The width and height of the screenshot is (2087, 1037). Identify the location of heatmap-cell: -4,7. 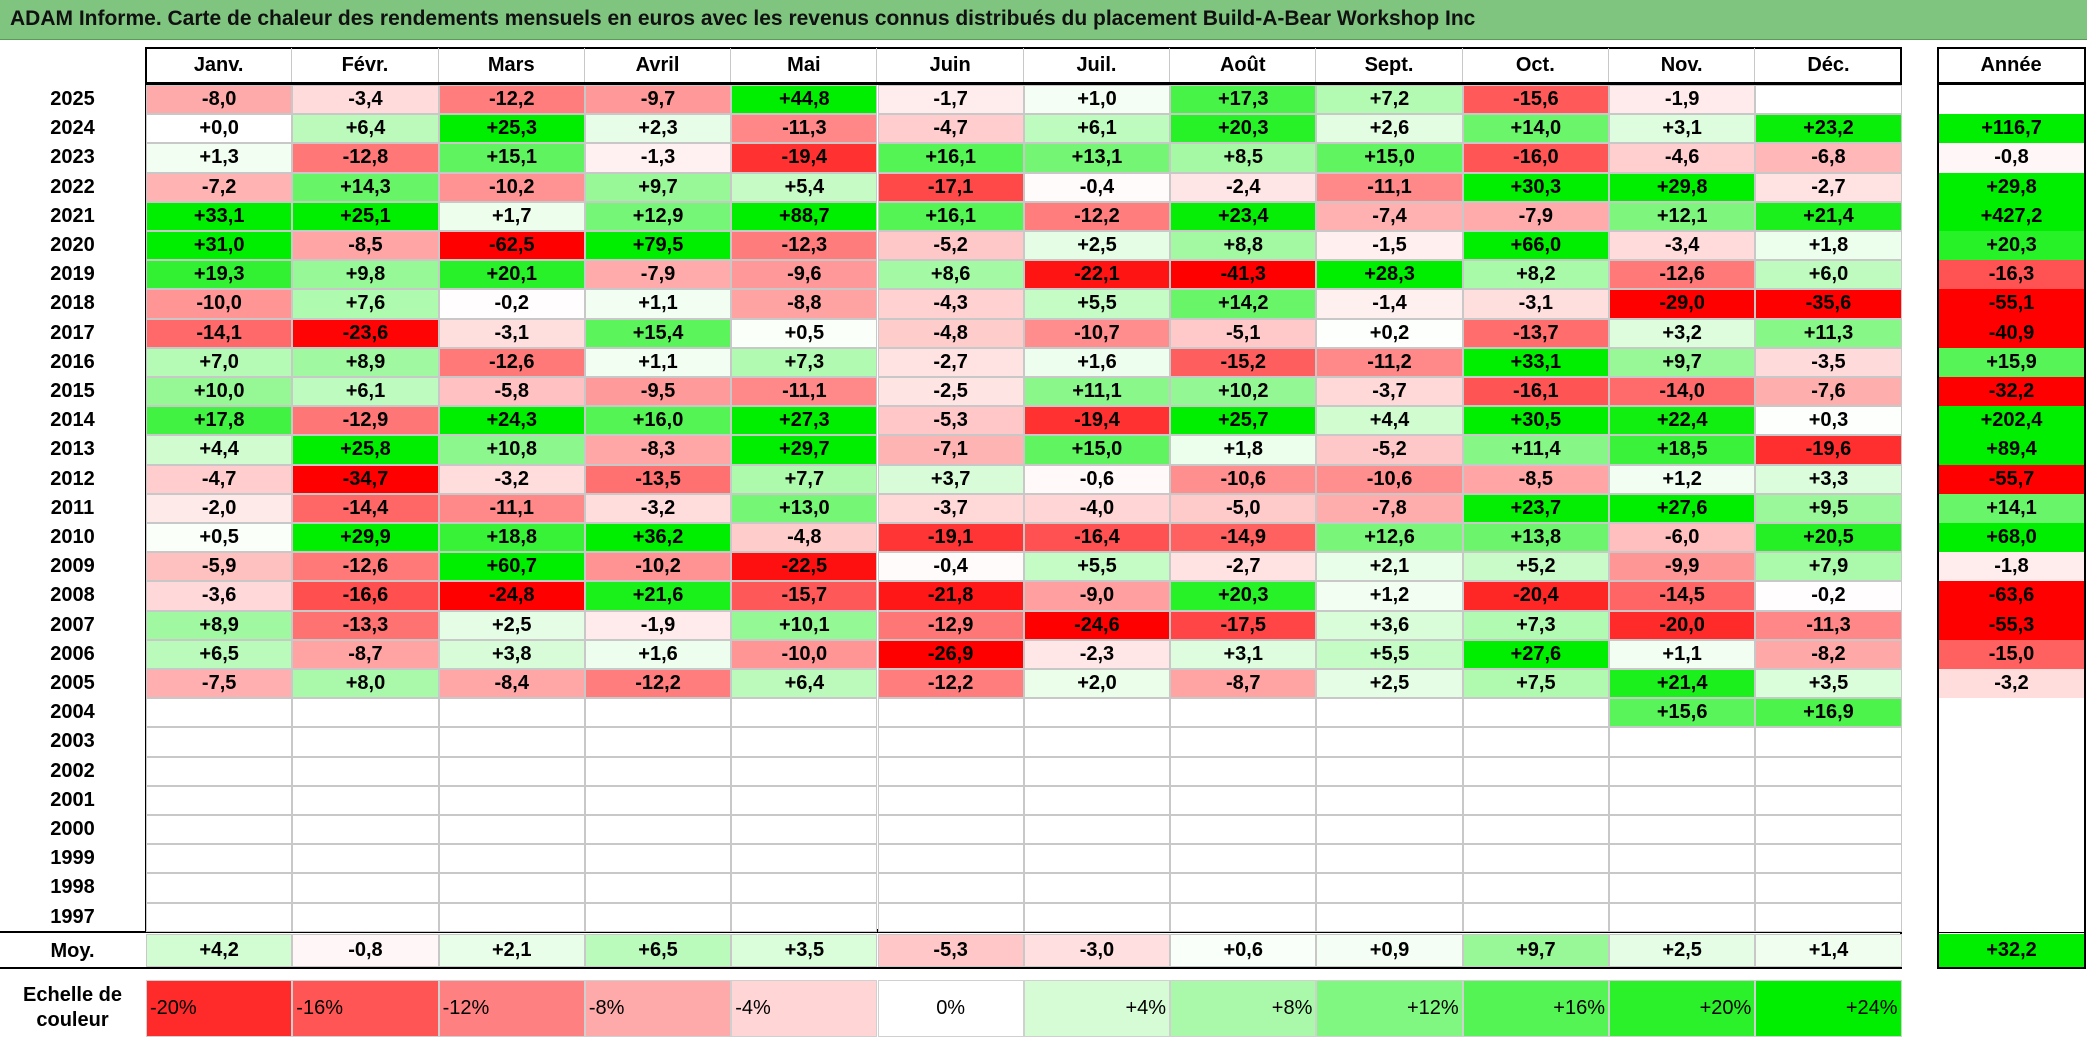
(219, 479).